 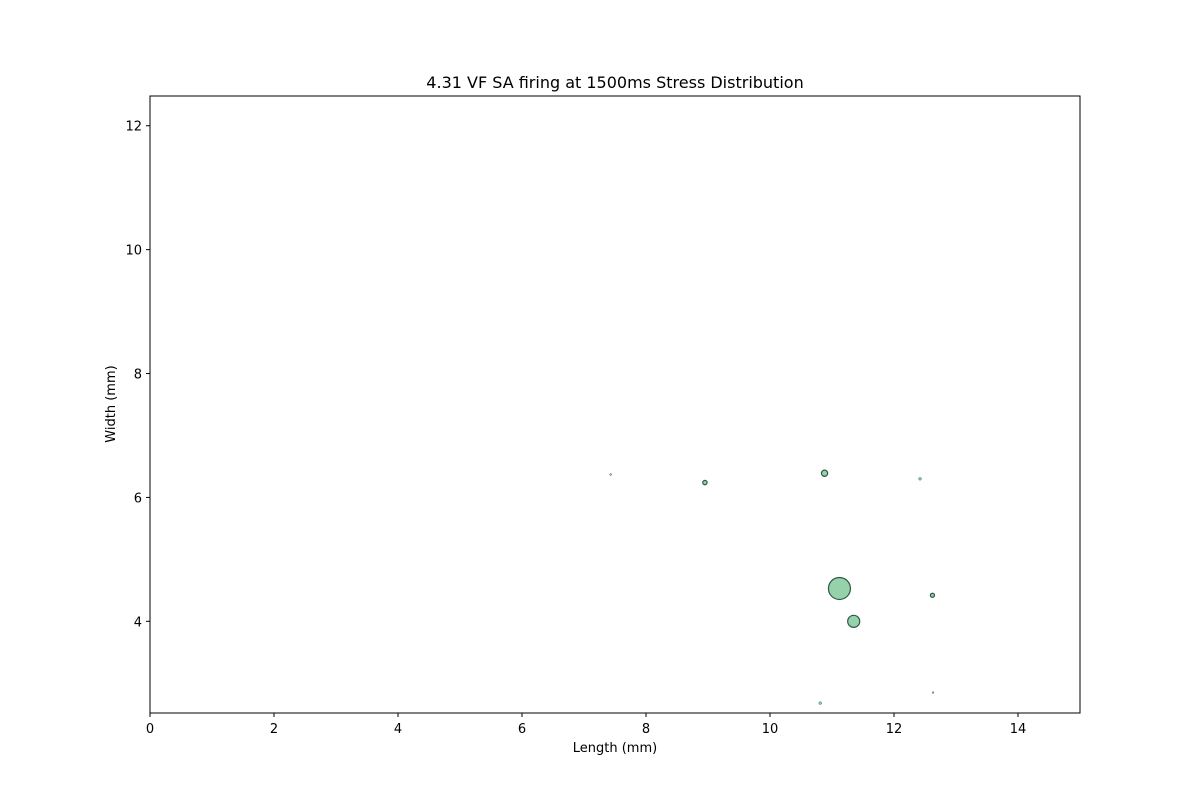 I want to click on x-tick-label: 2, so click(x=274, y=729).